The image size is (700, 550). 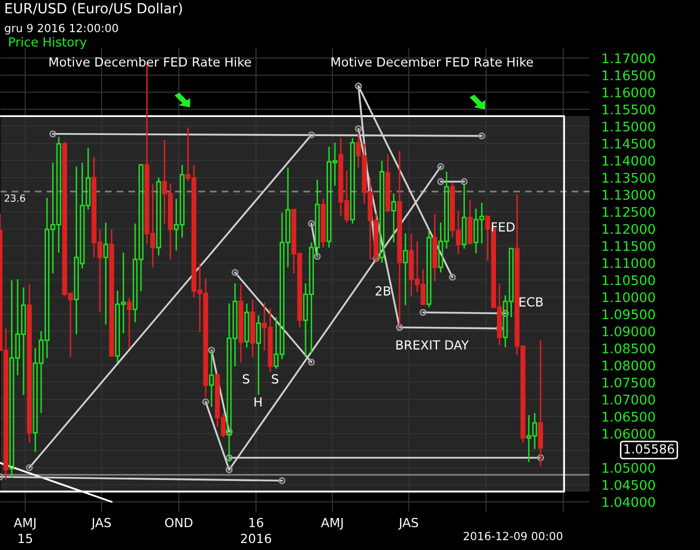 I want to click on y-tick-label: 1.14500, so click(x=628, y=143).